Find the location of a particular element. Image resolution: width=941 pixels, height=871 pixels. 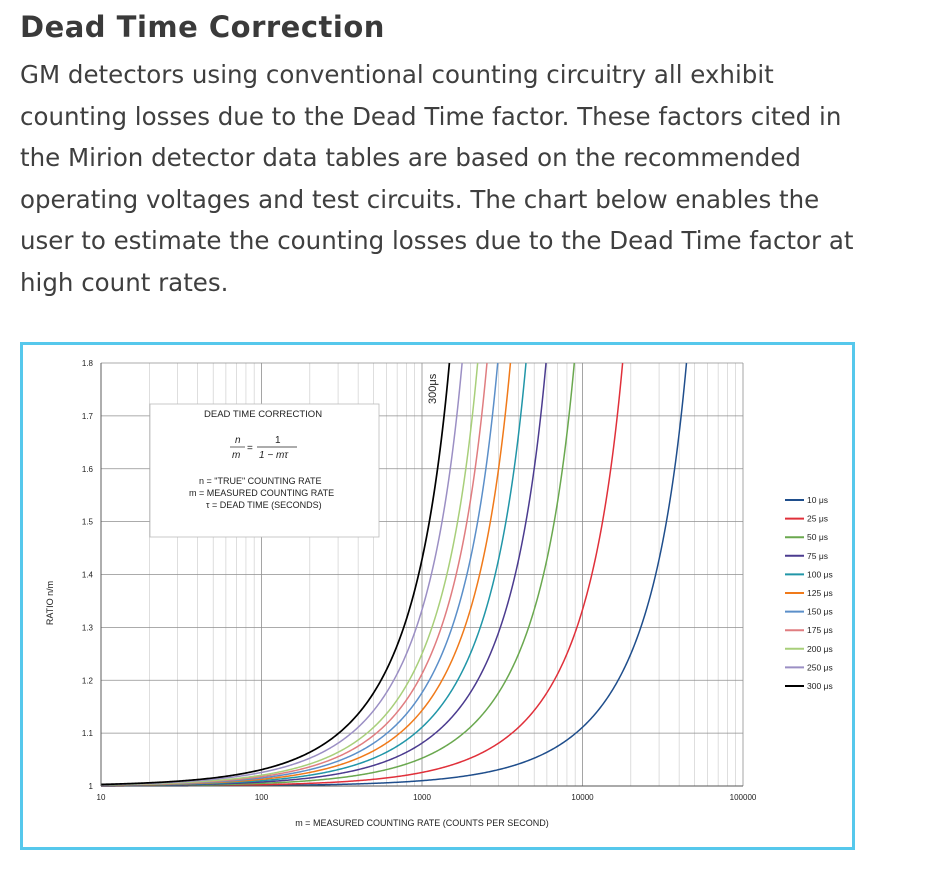

legend-label: 75 μs is located at coordinates (817, 556).